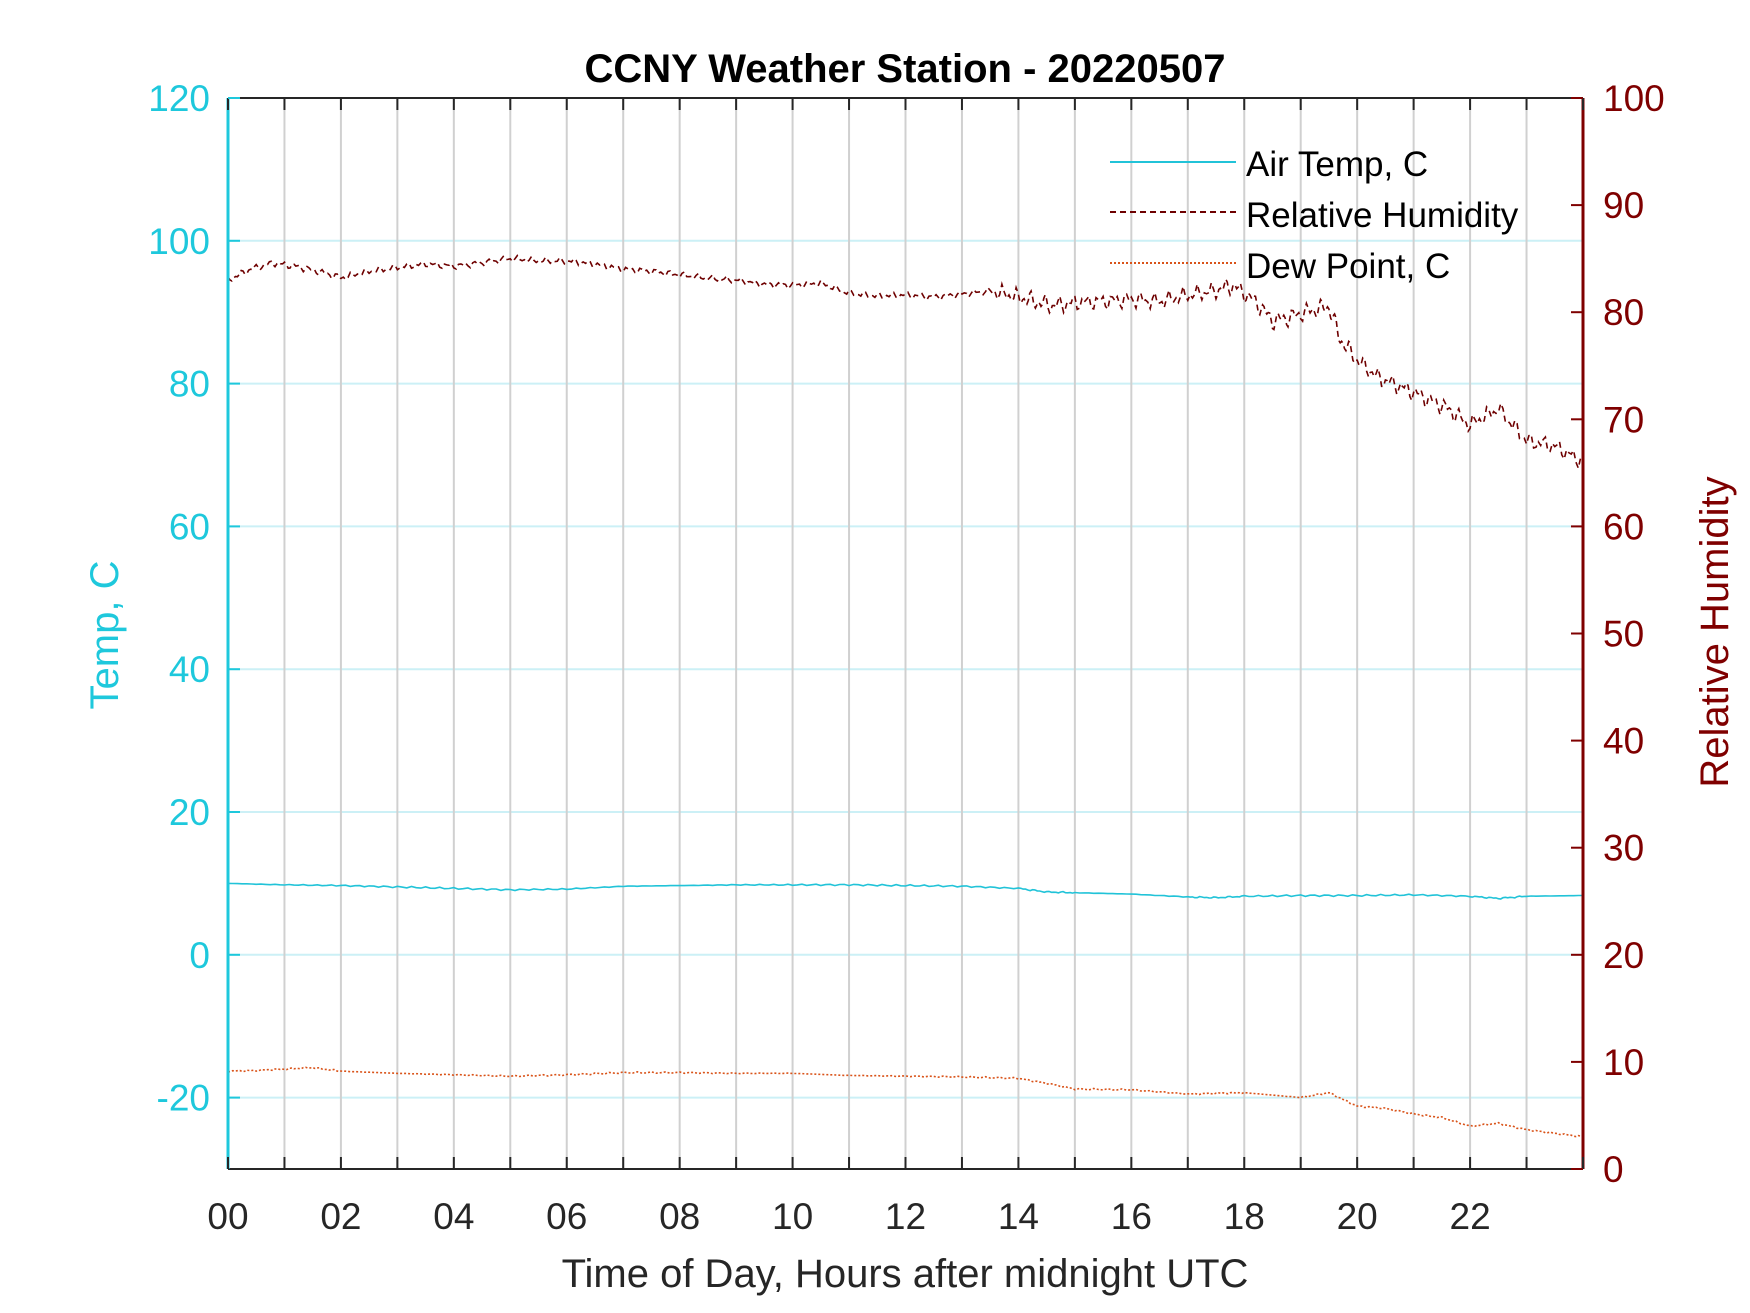 The width and height of the screenshot is (1750, 1313). I want to click on x-tick-label: 16, so click(1131, 1216).